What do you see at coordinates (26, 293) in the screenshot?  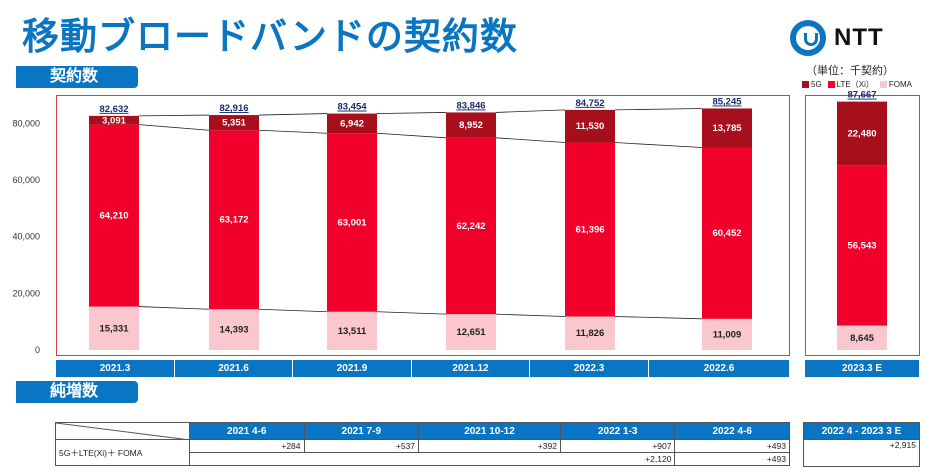 I see `y-tick-label: 20,000` at bounding box center [26, 293].